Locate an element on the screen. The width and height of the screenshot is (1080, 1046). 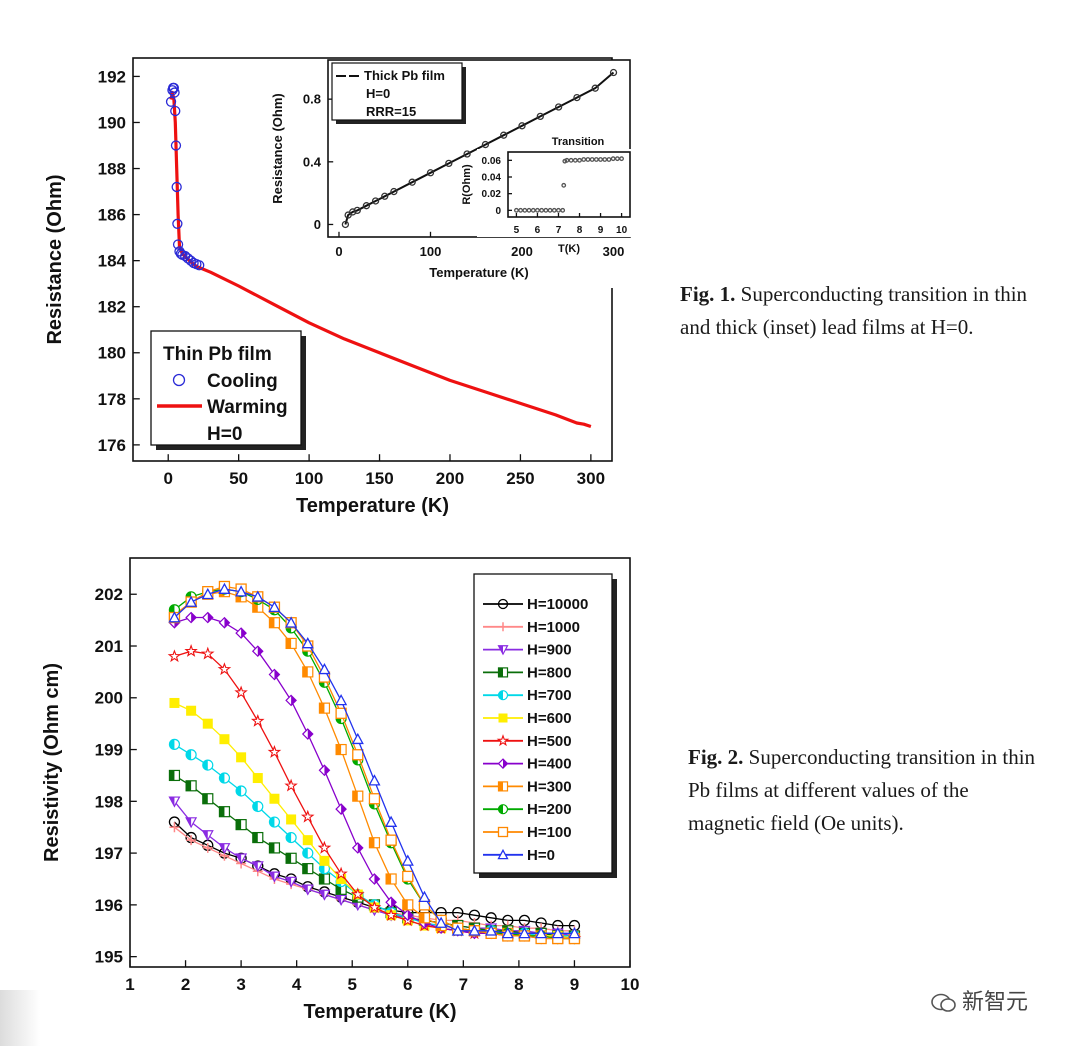
fig1-legend-warming-label: Warming is located at coordinates (247, 407).